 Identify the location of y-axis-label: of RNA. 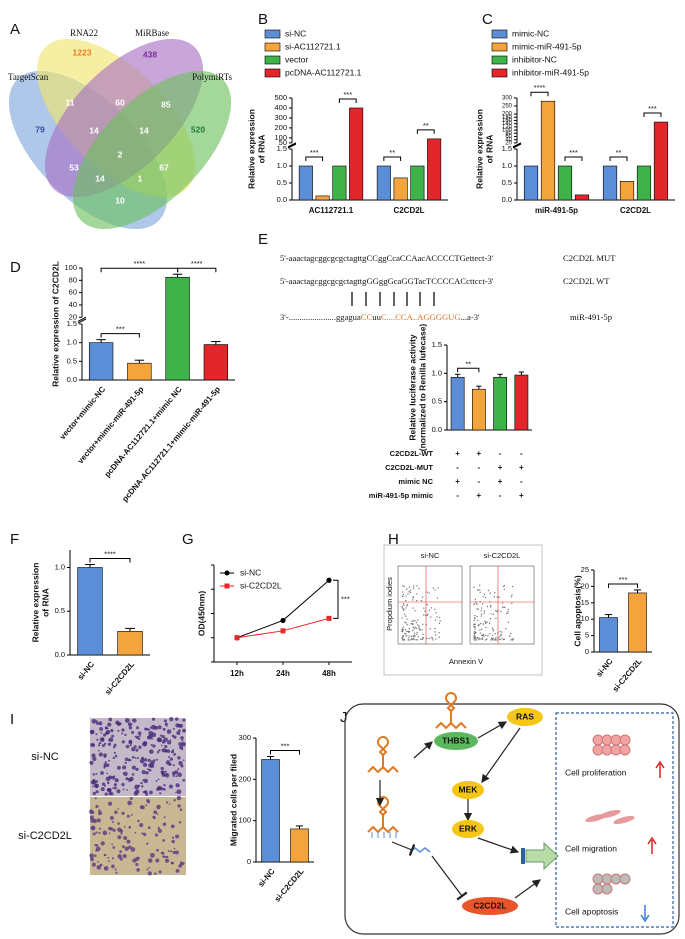
(261, 149).